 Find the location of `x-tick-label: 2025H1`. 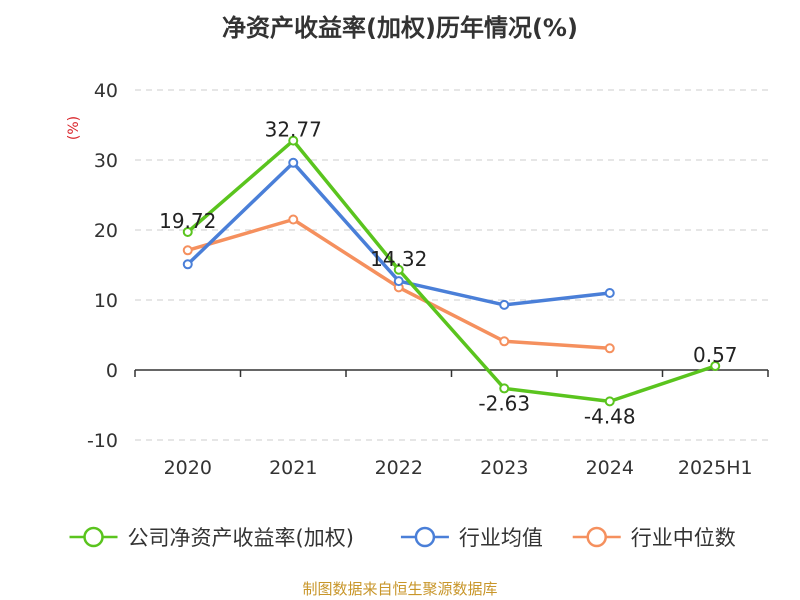

x-tick-label: 2025H1 is located at coordinates (715, 468).